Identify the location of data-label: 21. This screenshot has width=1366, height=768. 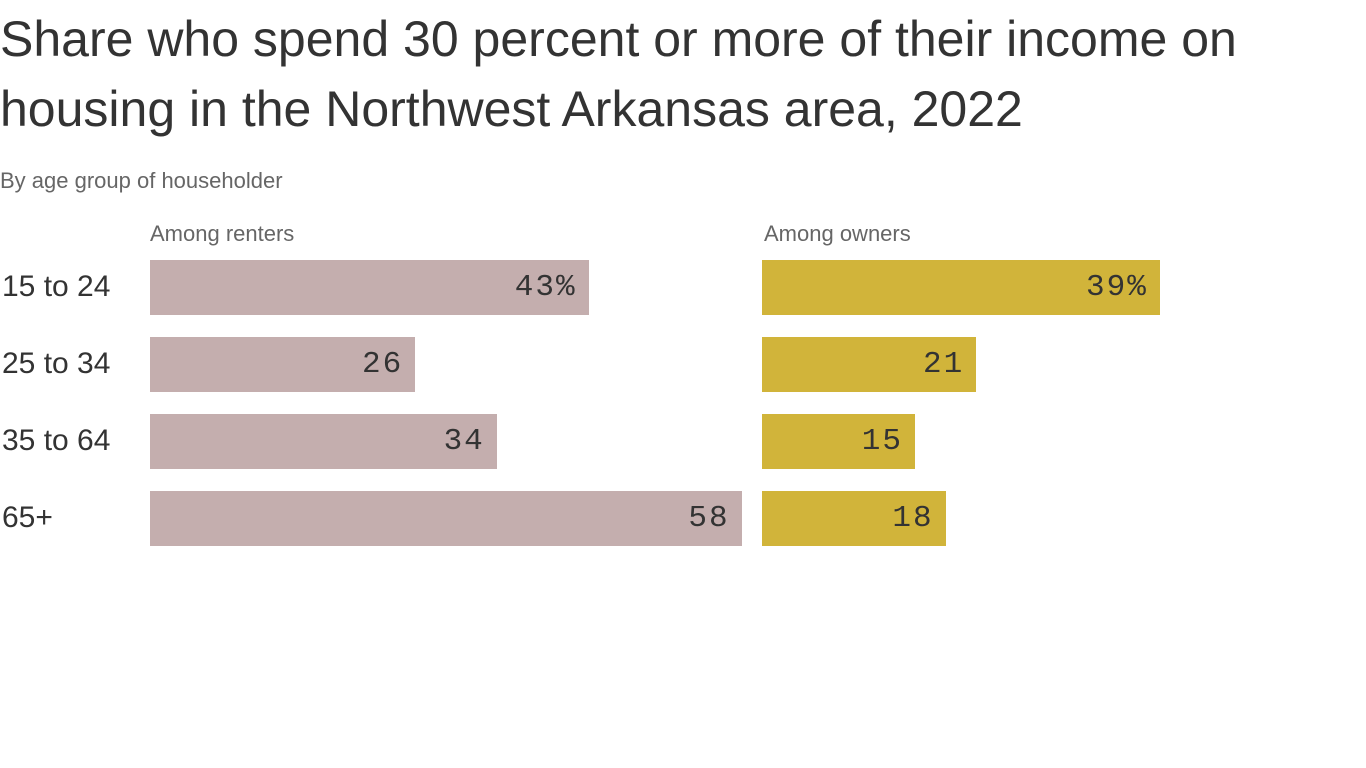
(943, 364).